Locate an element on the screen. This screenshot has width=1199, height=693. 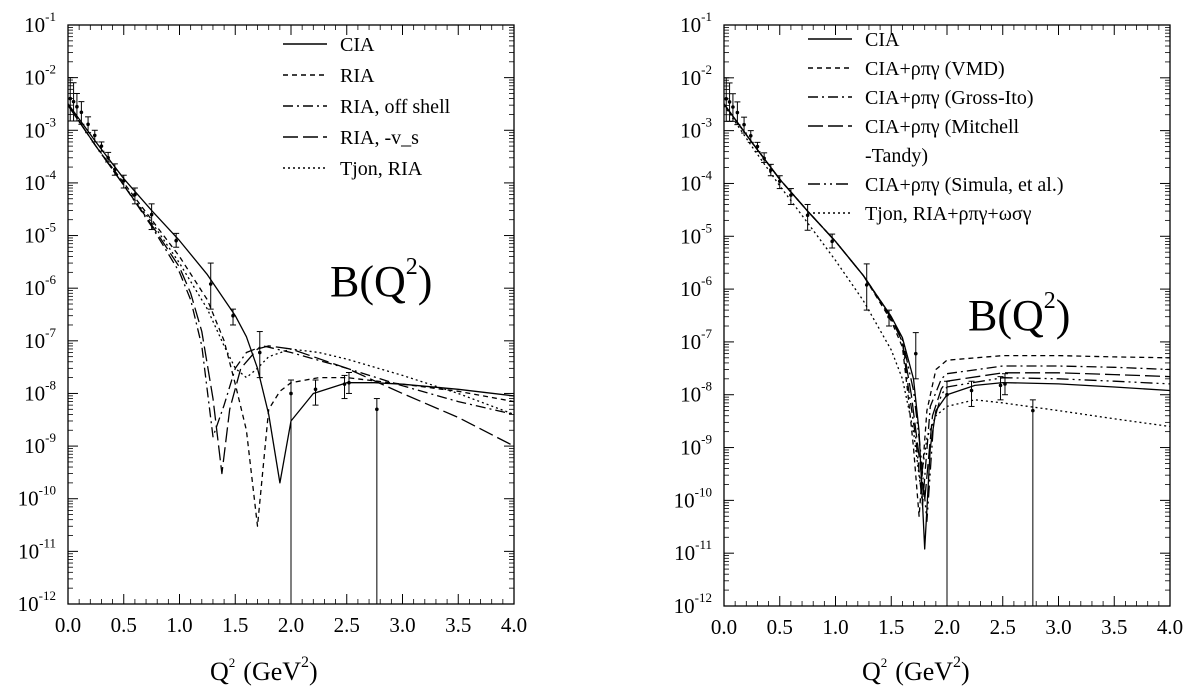
x-tick-label: 1.5 is located at coordinates (891, 627).